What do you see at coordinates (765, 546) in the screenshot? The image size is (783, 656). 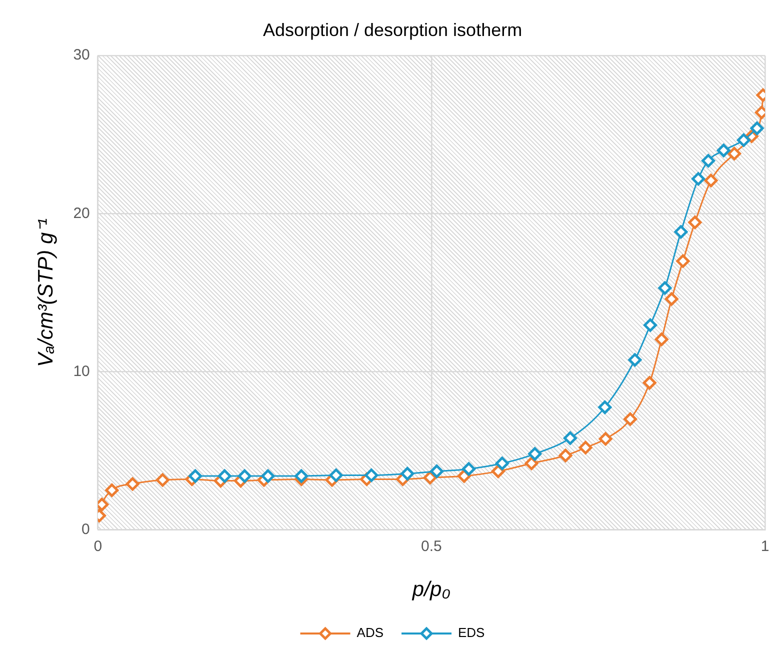 I see `x-tick-label: 1` at bounding box center [765, 546].